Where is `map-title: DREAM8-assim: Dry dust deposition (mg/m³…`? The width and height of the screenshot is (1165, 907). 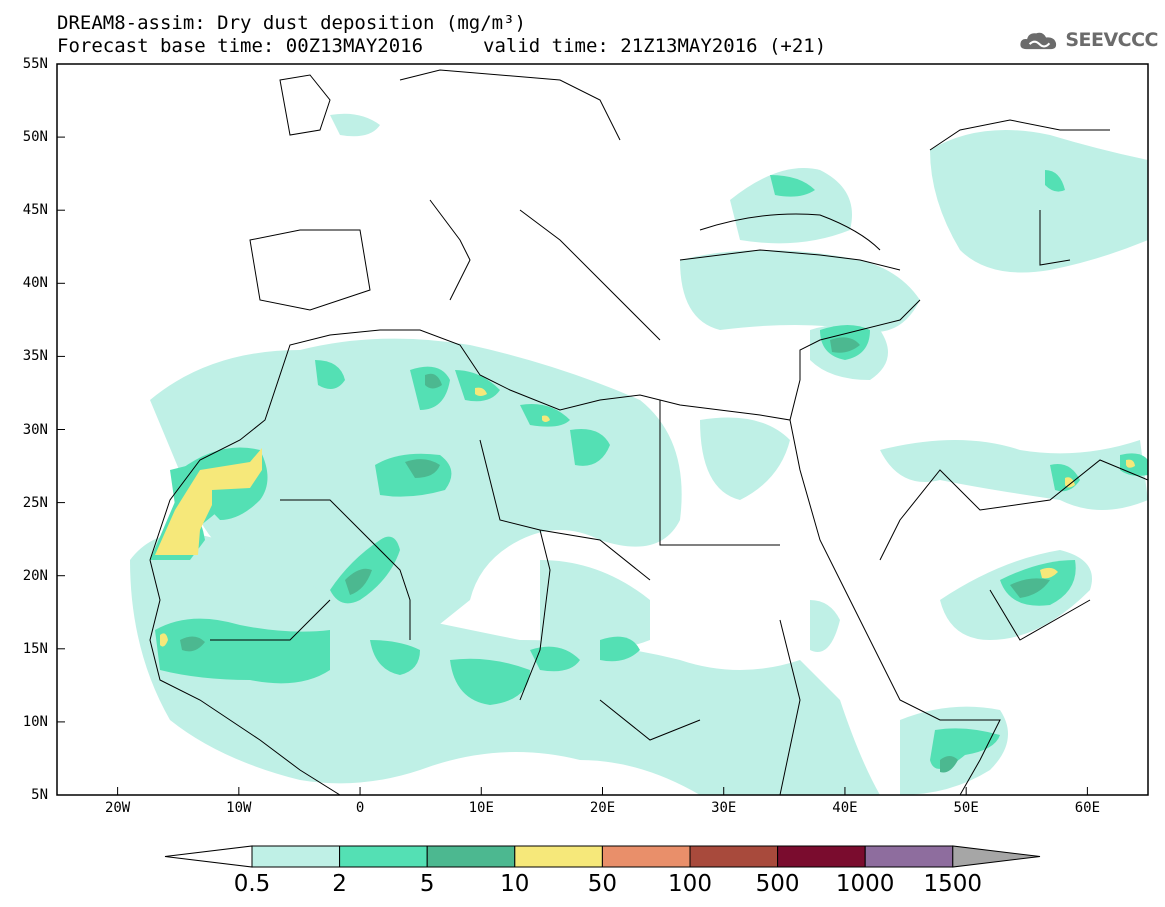
map-title: DREAM8-assim: Dry dust deposition (mg/m³… is located at coordinates (291, 23).